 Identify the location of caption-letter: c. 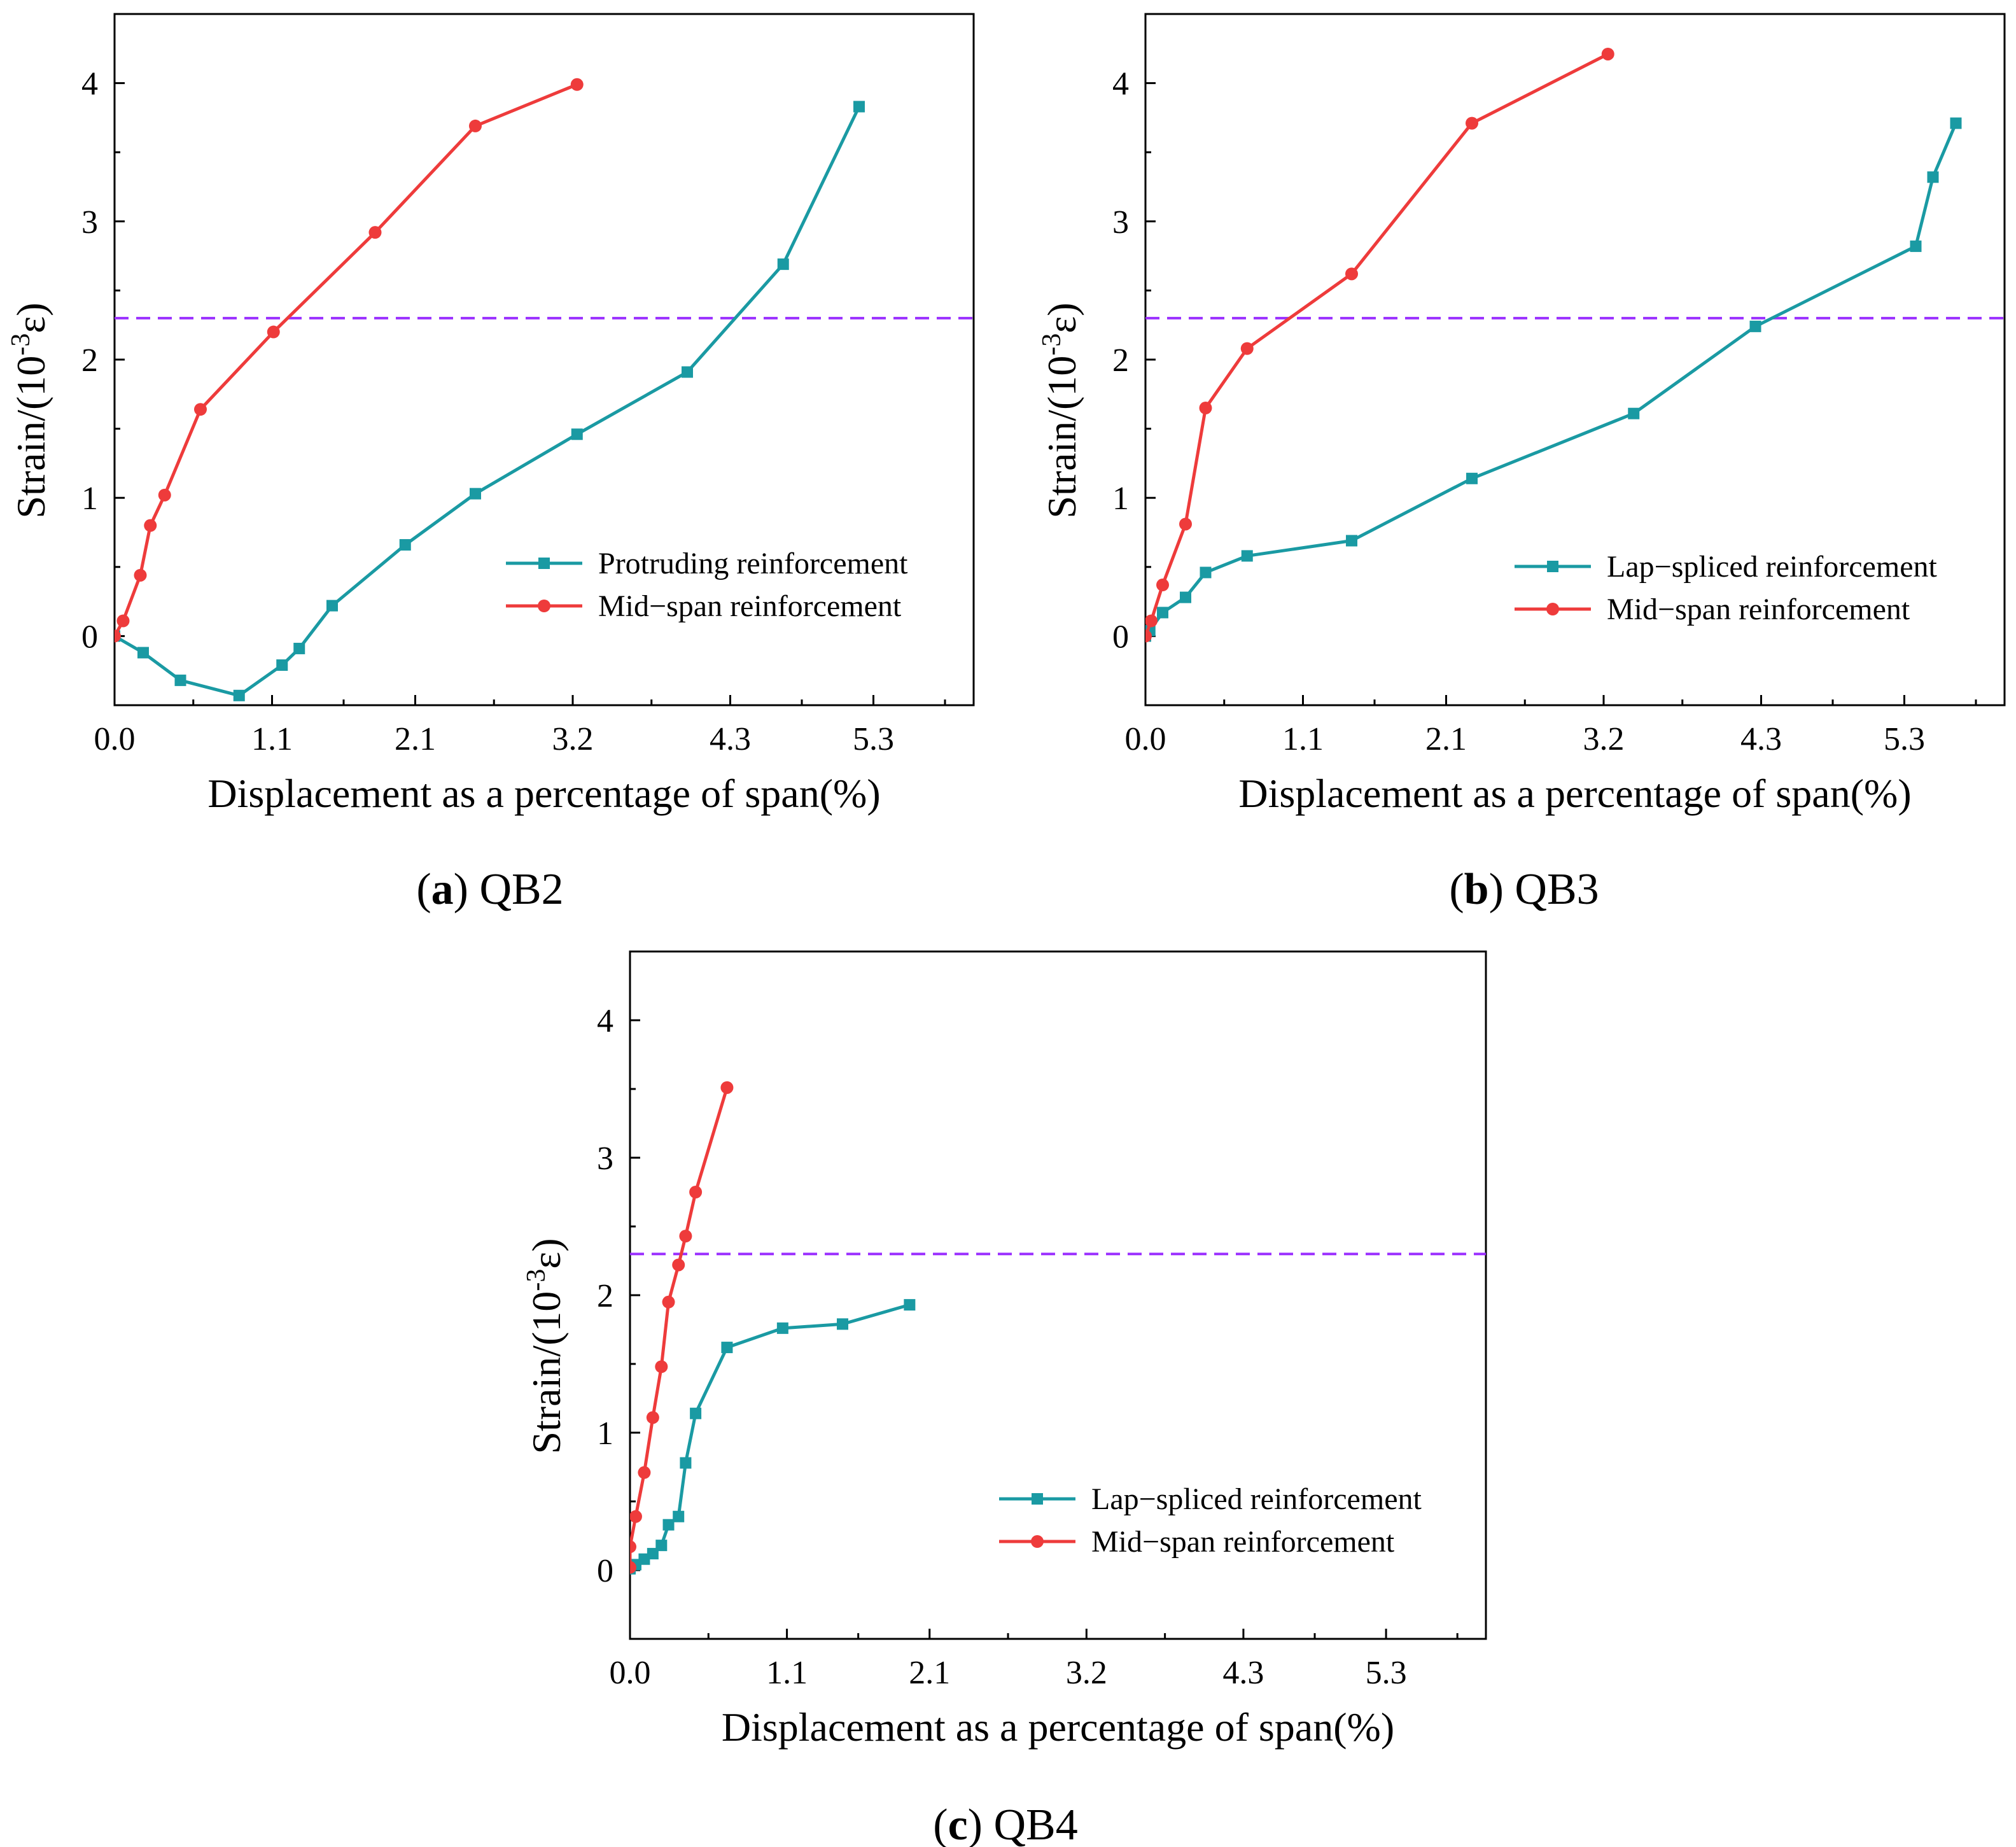
(958, 1824).